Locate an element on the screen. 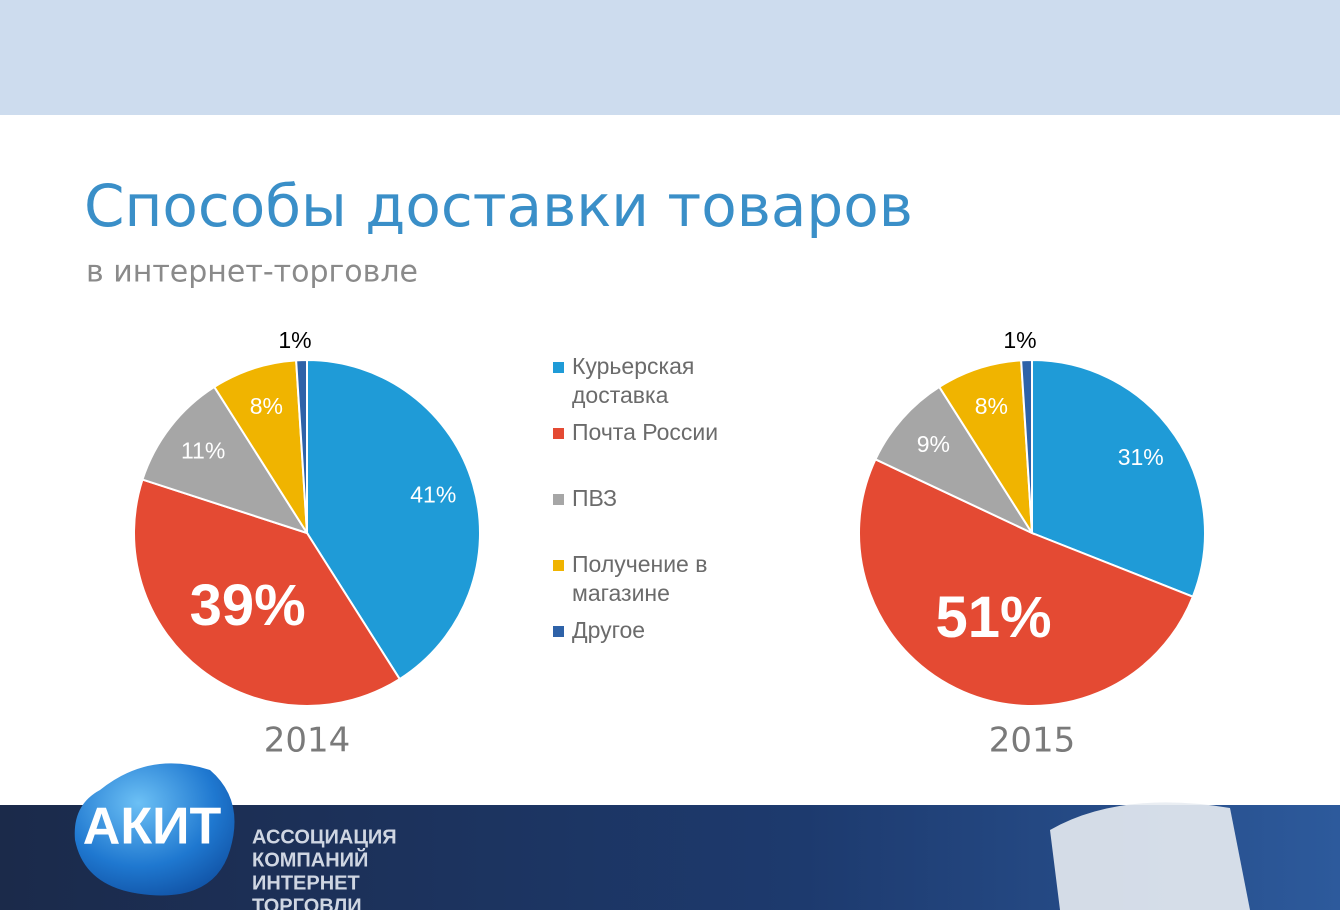  logo-text: АКИТ is located at coordinates (152, 827).